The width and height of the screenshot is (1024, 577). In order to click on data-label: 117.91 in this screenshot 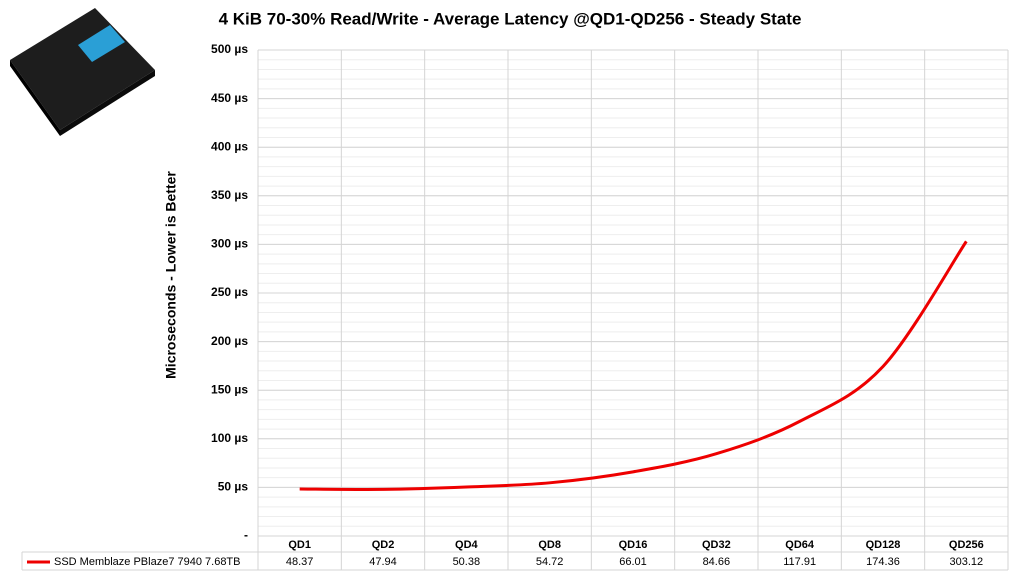, I will do `click(799, 562)`.